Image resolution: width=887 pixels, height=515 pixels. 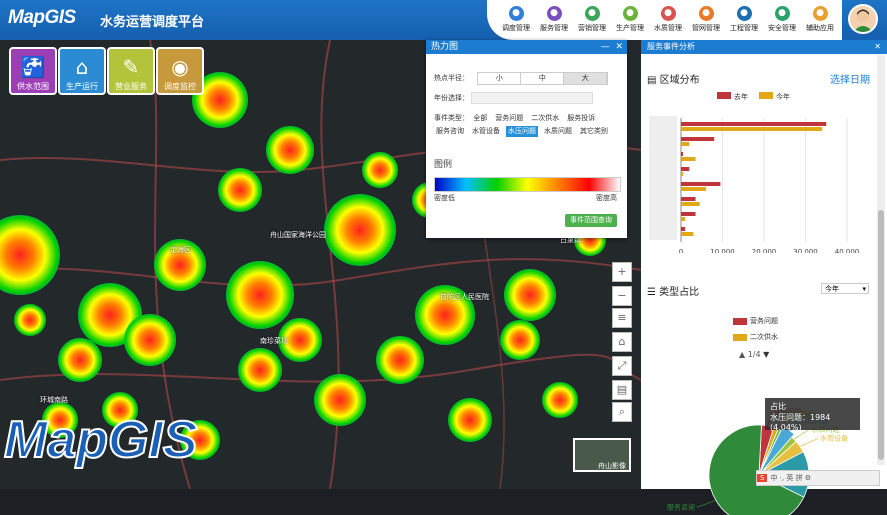 I want to click on radius-row: 热点半径： 小中大, so click(x=521, y=78).